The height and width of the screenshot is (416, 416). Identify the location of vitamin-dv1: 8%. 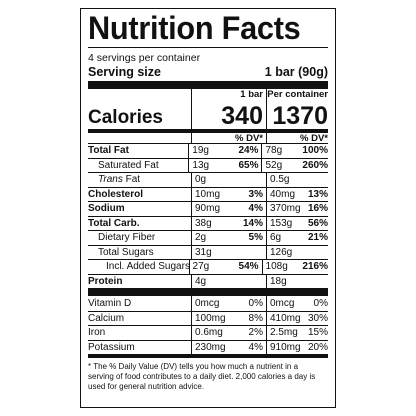
(255, 318).